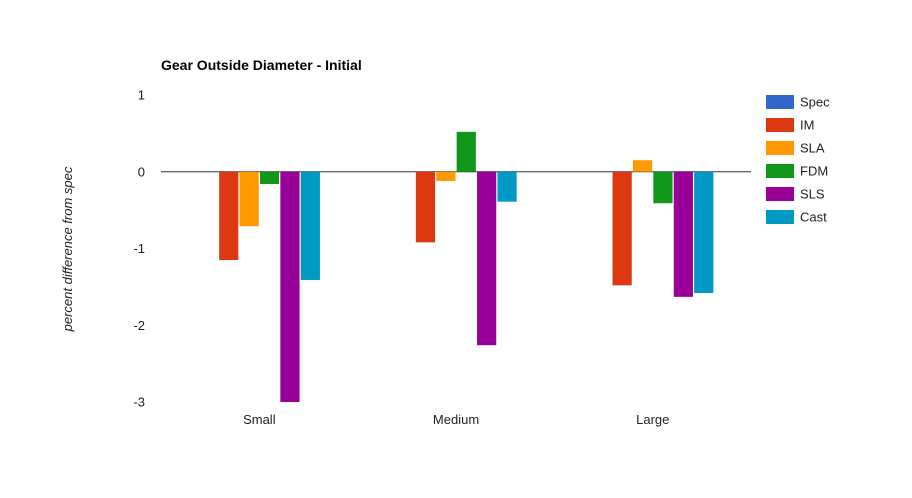 This screenshot has width=912, height=498. What do you see at coordinates (249, 199) in the screenshot?
I see `bar-sla-small` at bounding box center [249, 199].